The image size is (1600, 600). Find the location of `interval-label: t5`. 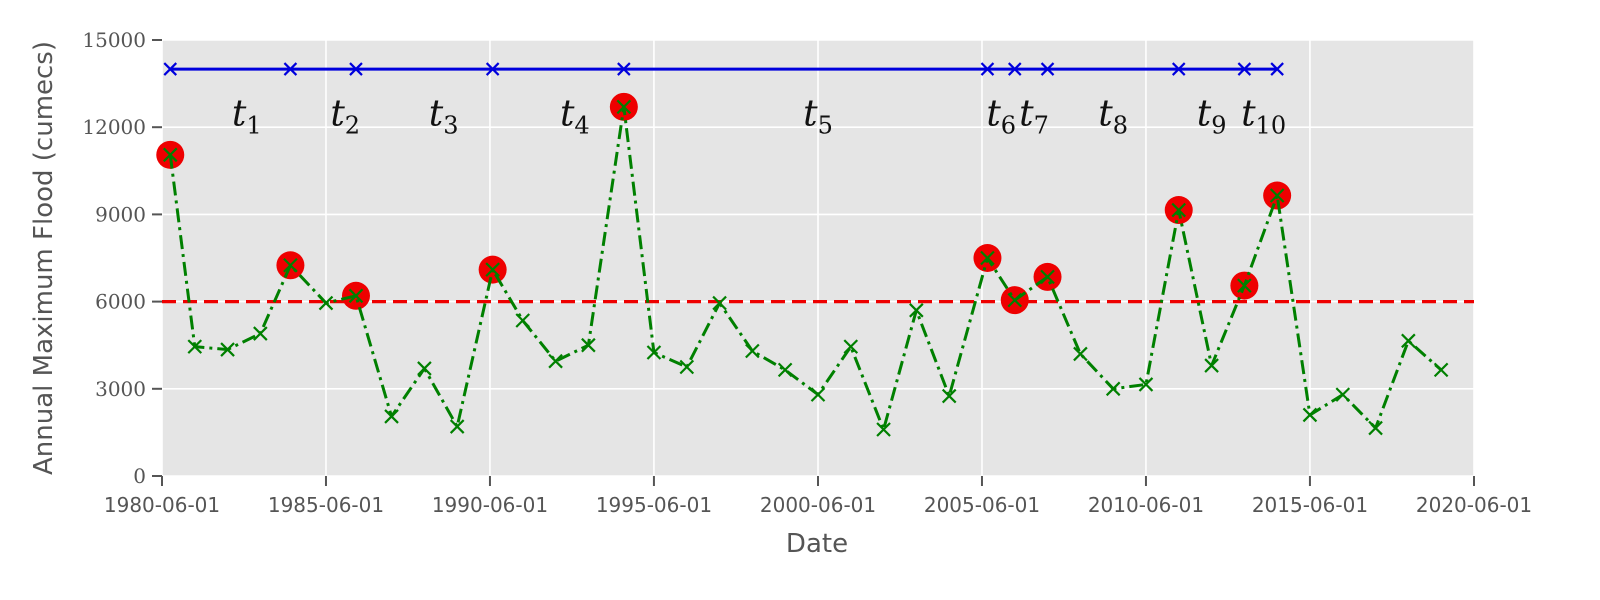

interval-label: t5 is located at coordinates (818, 117).